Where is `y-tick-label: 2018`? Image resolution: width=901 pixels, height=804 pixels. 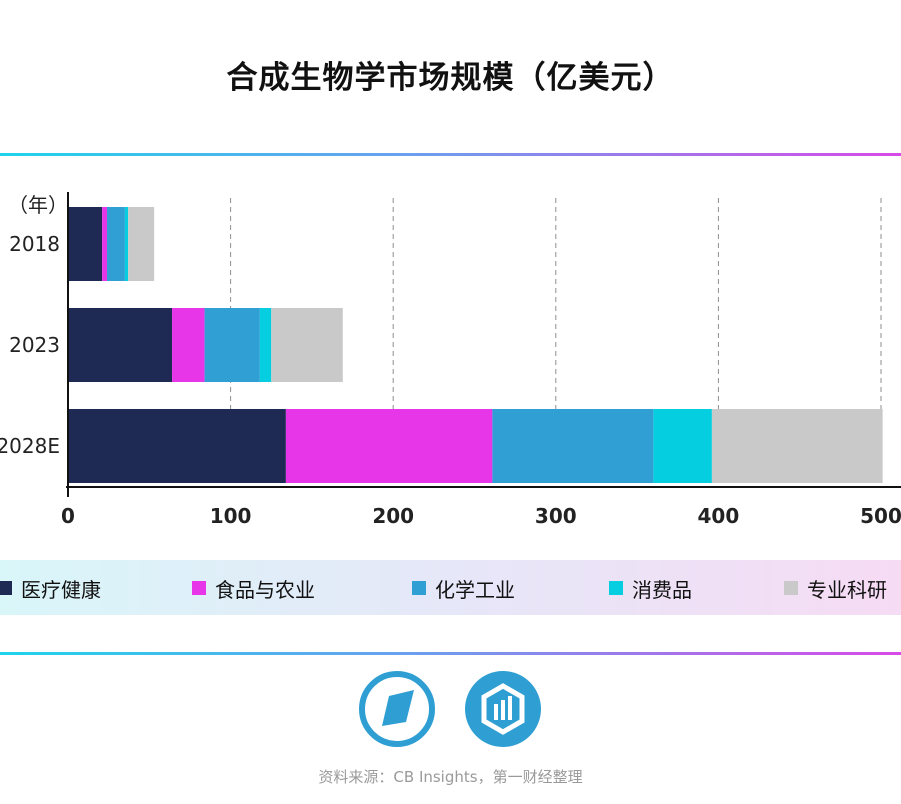
y-tick-label: 2018 is located at coordinates (34, 244).